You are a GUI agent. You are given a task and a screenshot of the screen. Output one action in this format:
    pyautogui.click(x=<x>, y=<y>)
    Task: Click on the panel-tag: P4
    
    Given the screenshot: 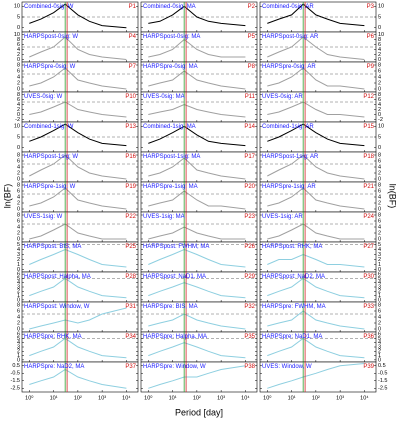 What is the action you would take?
    pyautogui.click(x=133, y=37)
    